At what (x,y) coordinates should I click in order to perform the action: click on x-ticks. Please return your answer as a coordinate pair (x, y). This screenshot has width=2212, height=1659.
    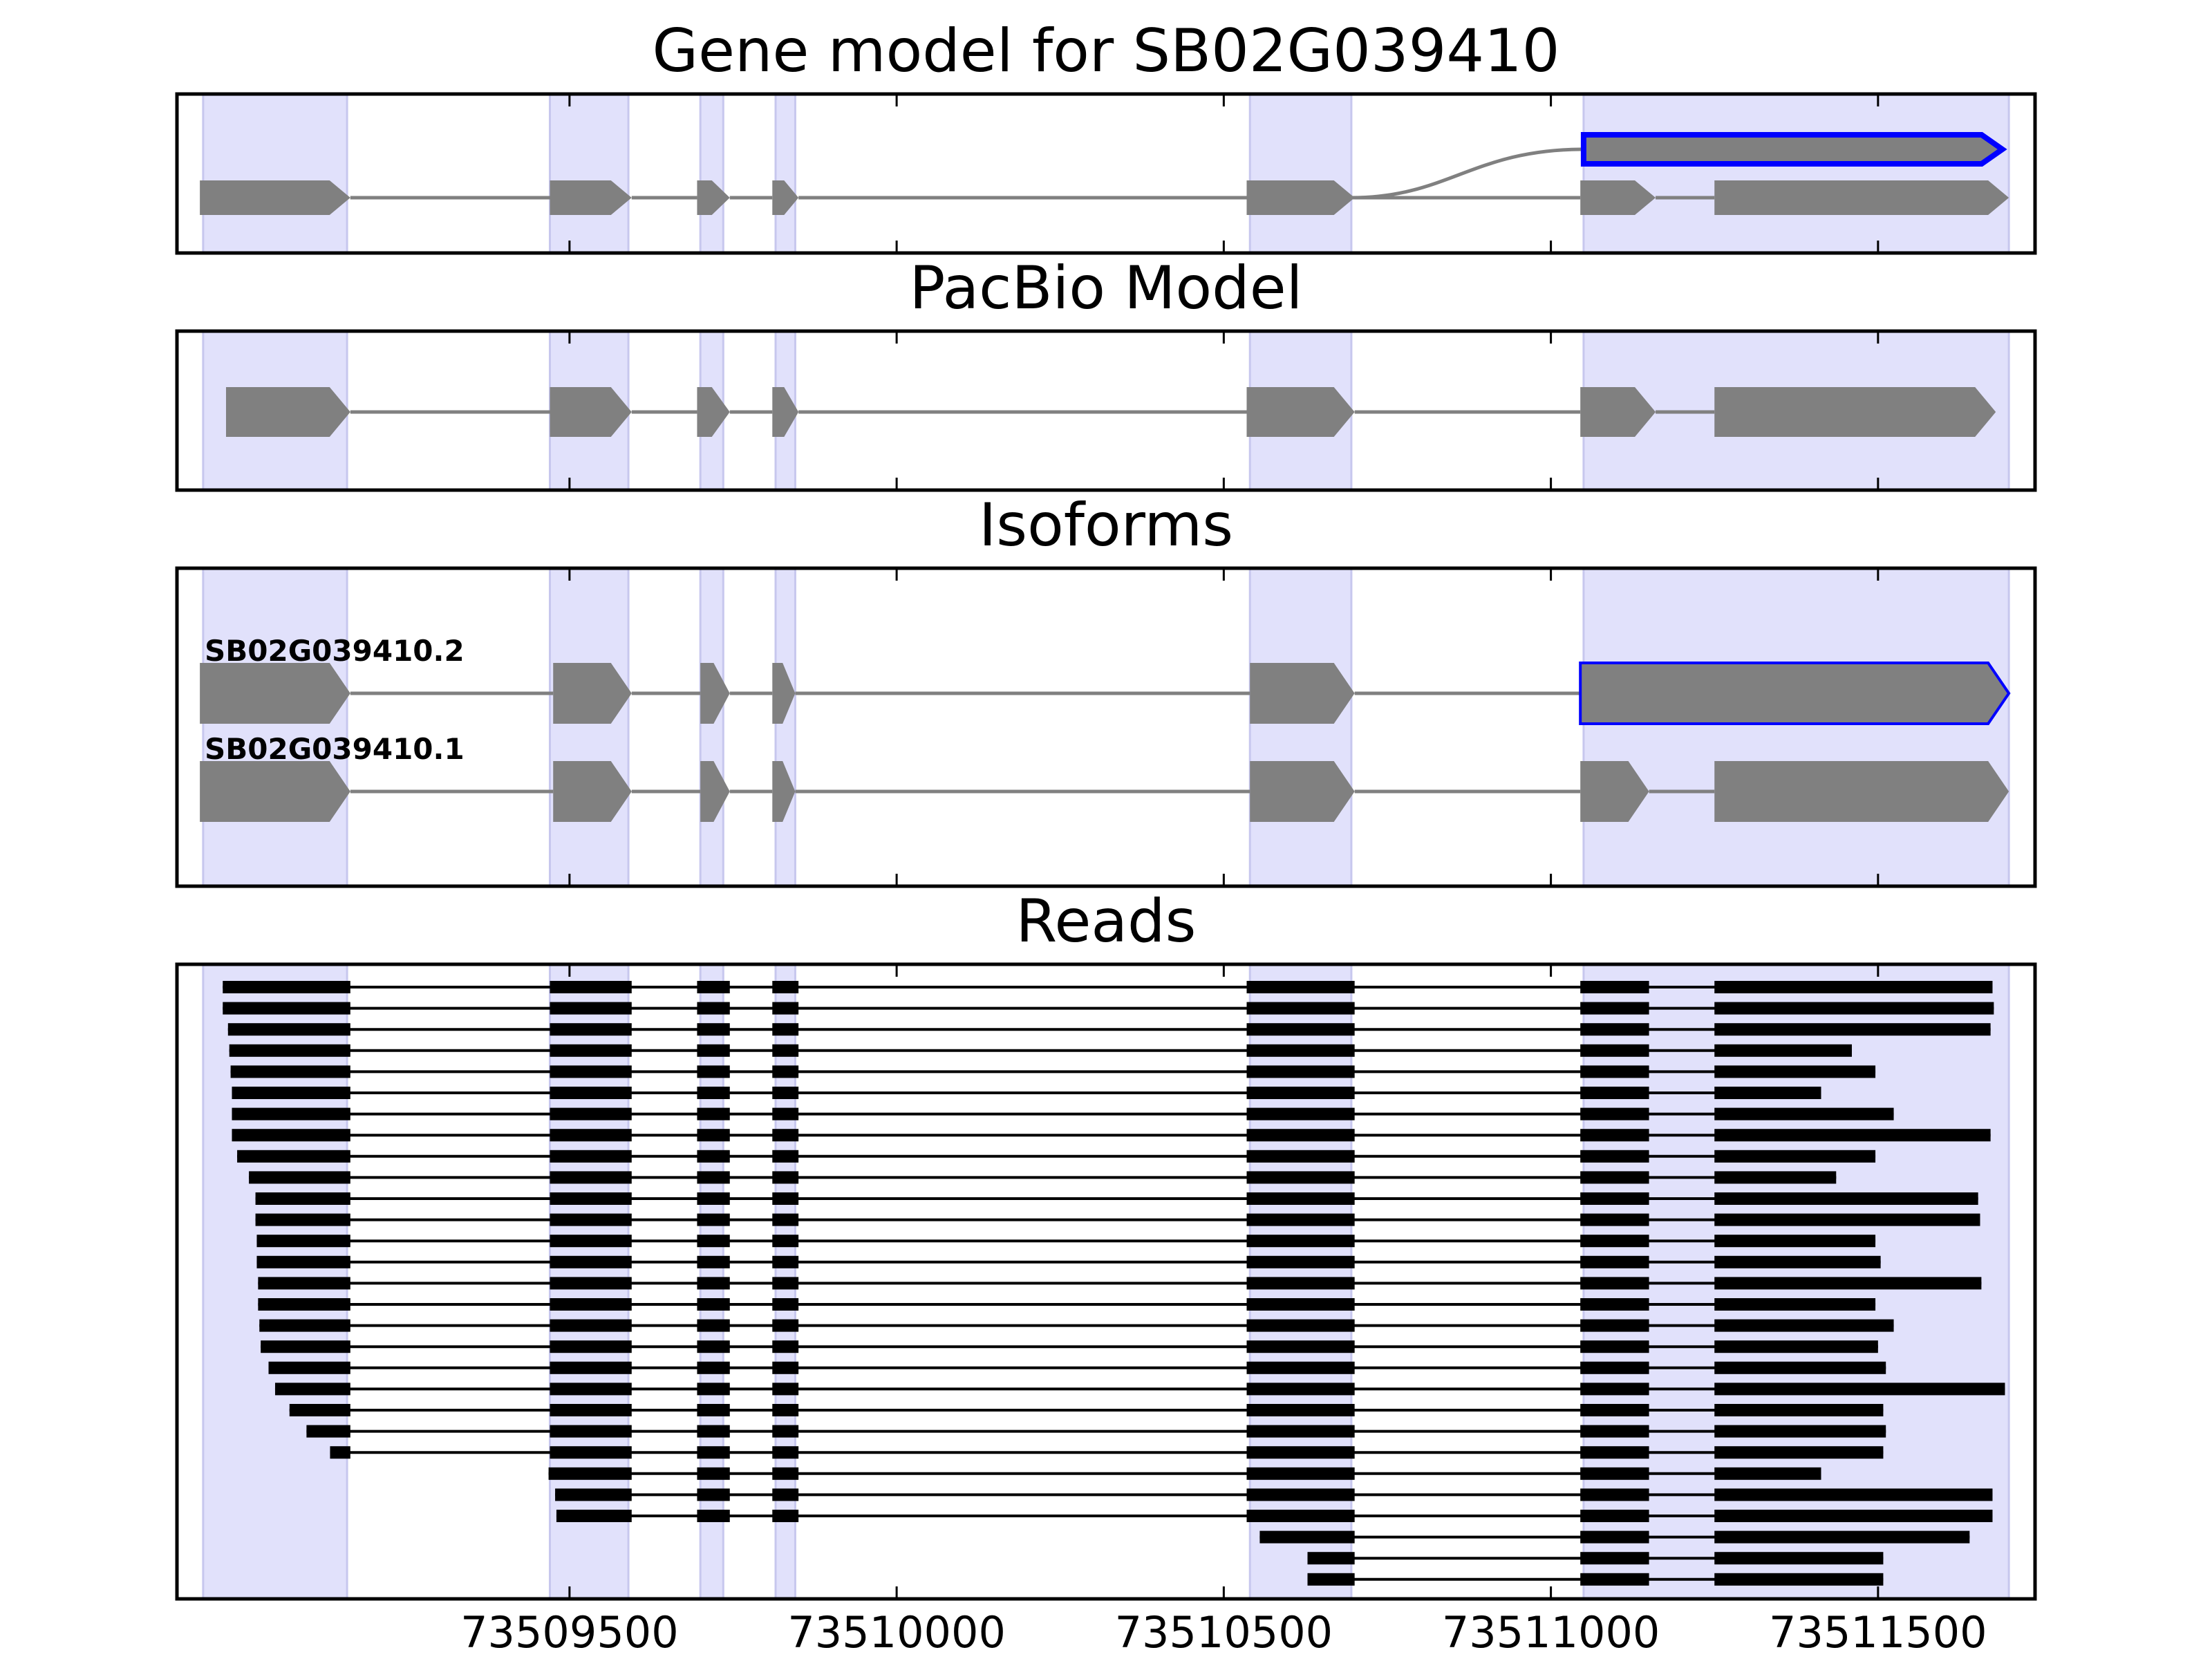
    Looking at the image, I should click on (1224, 174).